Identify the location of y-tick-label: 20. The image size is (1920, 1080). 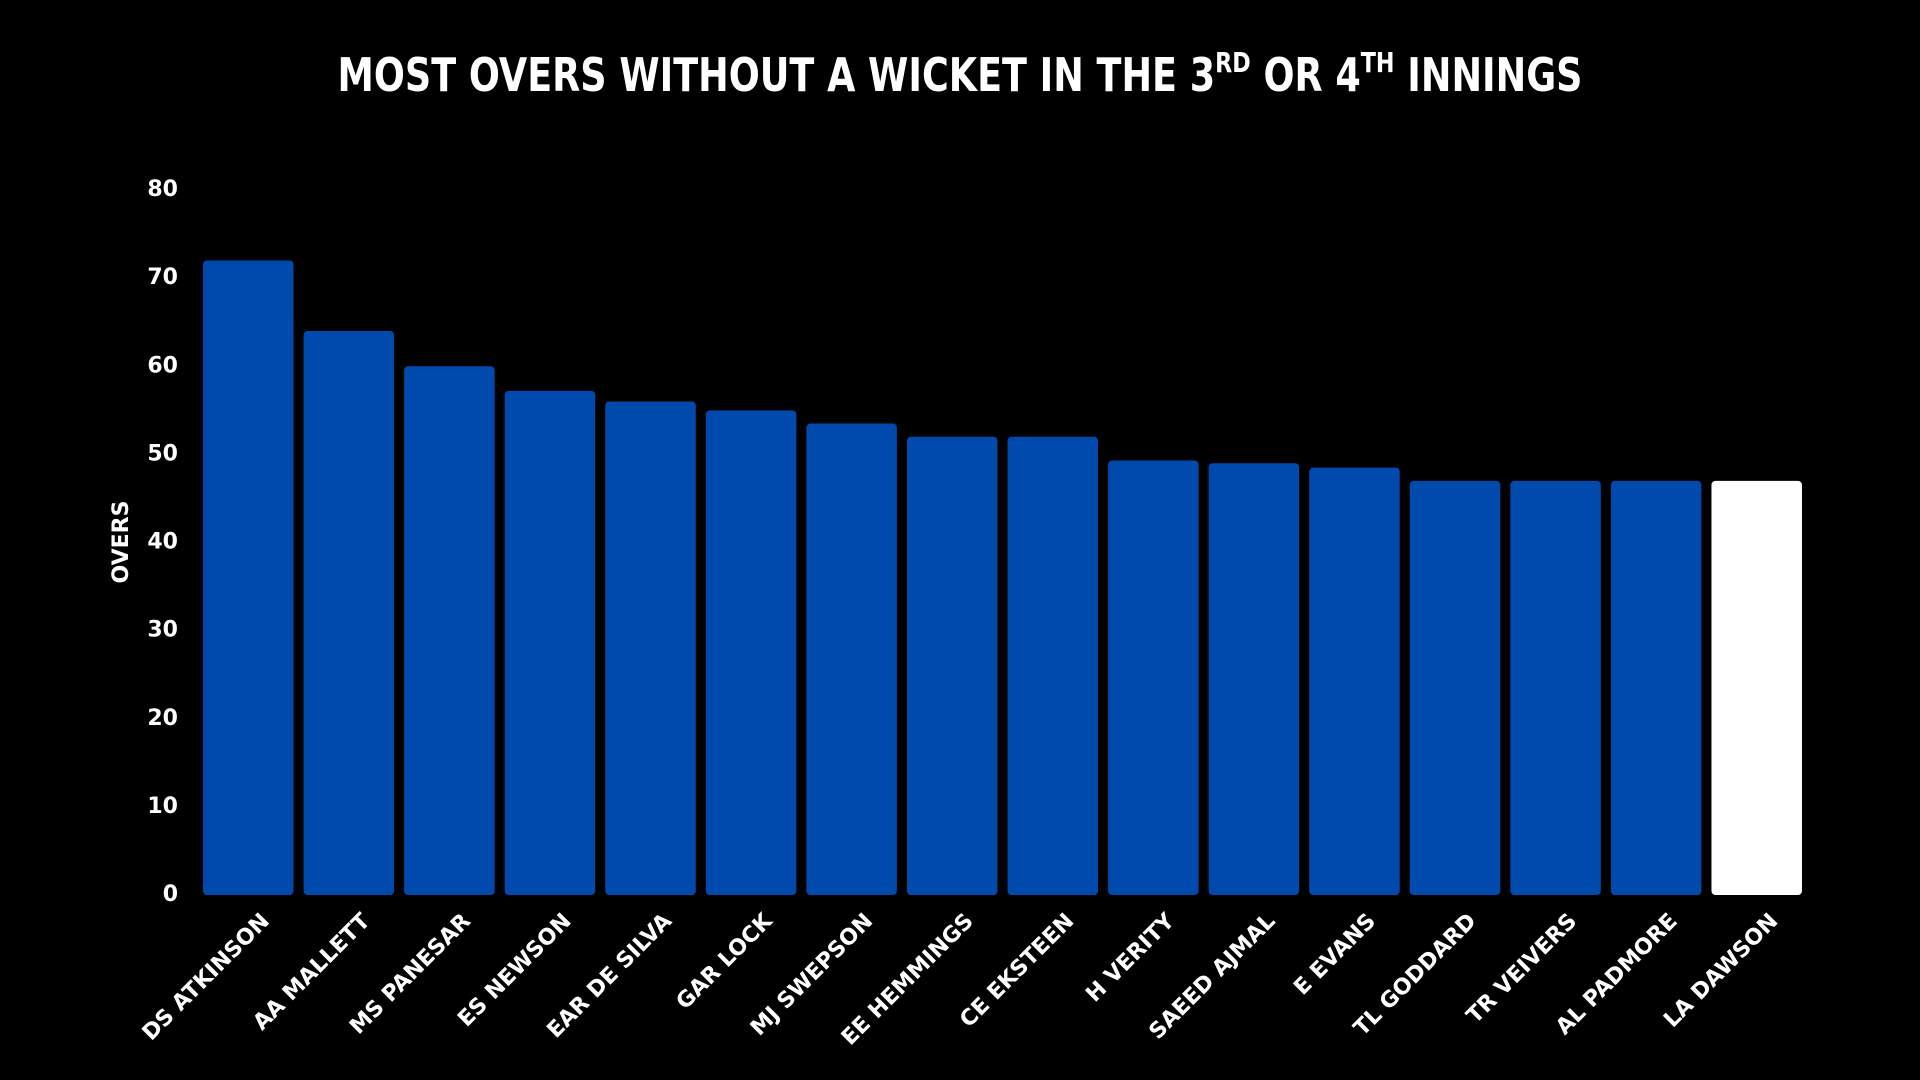
(162, 718).